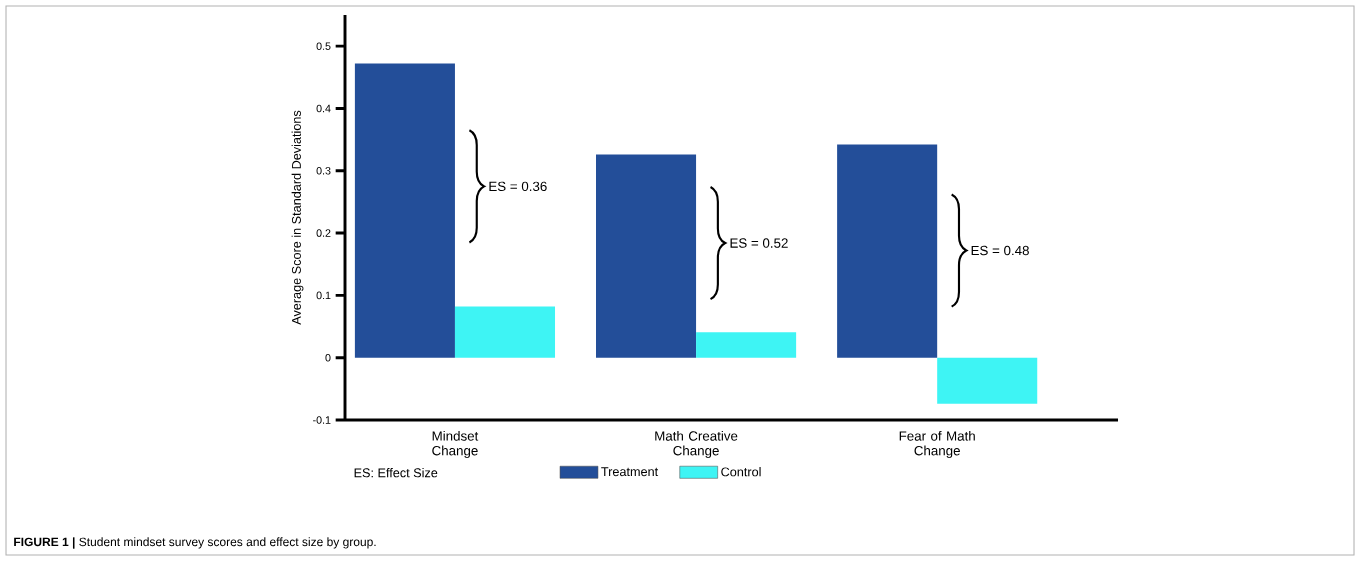  I want to click on y-tick-label: 0.3, so click(323, 171).